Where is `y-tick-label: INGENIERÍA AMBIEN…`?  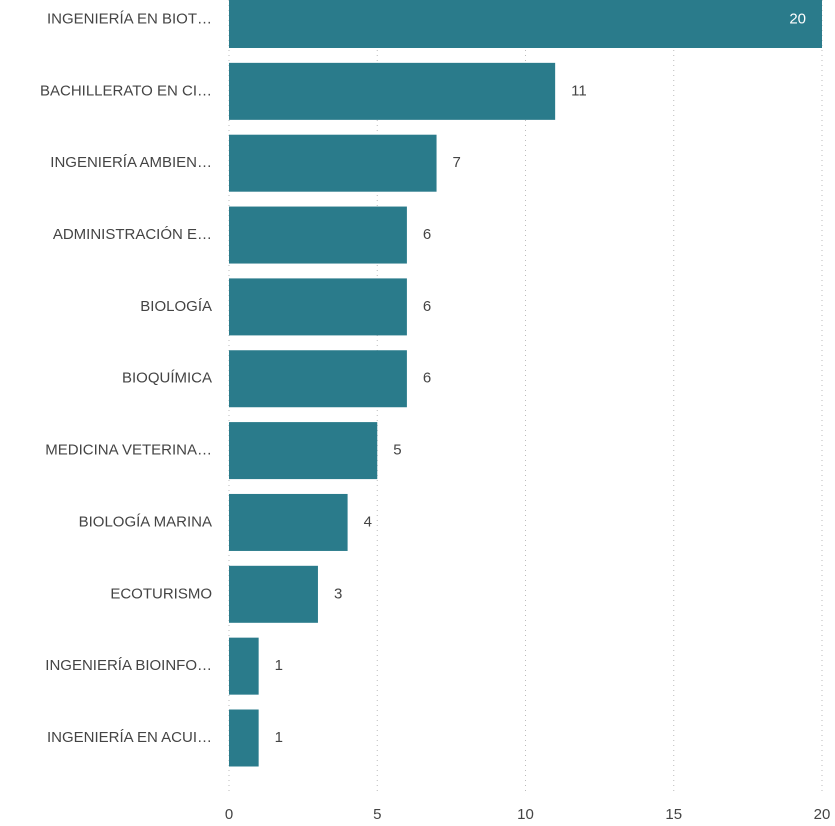 y-tick-label: INGENIERÍA AMBIEN… is located at coordinates (131, 162).